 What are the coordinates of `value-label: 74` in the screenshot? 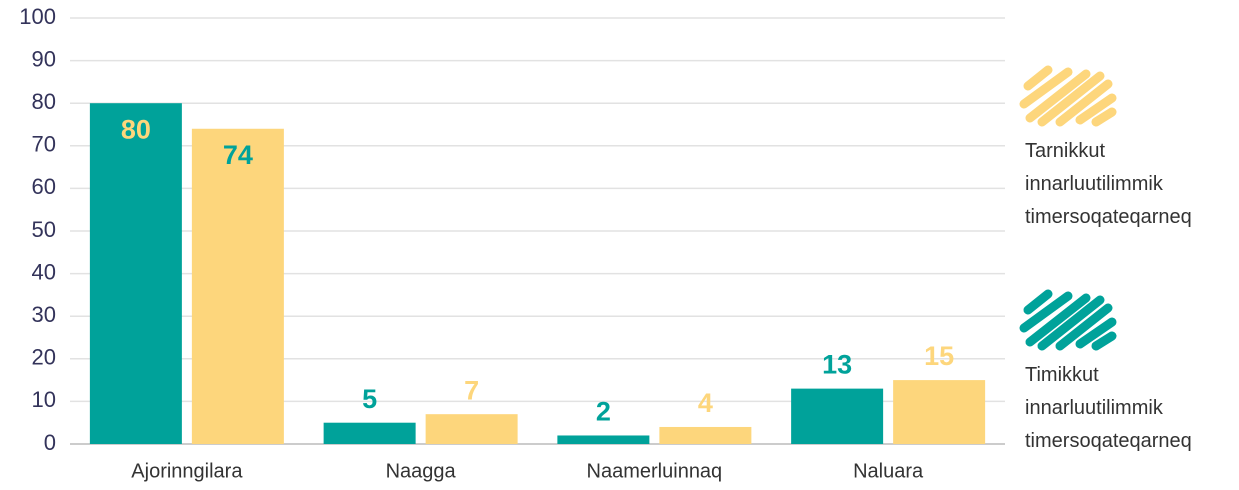 It's located at (238, 155).